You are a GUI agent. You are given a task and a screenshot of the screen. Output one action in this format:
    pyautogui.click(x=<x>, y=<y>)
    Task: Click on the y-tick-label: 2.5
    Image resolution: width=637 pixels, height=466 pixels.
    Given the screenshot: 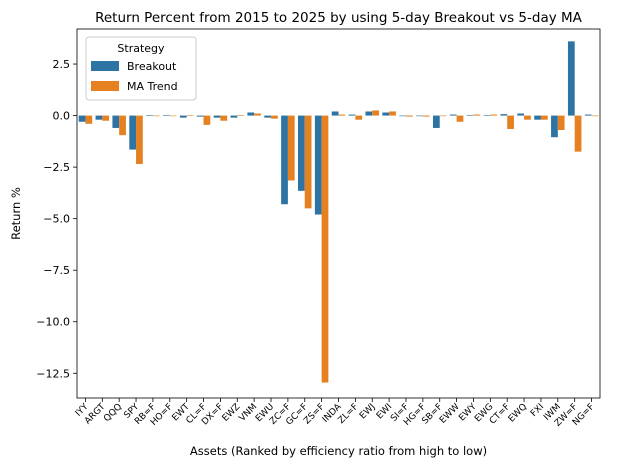 What is the action you would take?
    pyautogui.click(x=62, y=64)
    